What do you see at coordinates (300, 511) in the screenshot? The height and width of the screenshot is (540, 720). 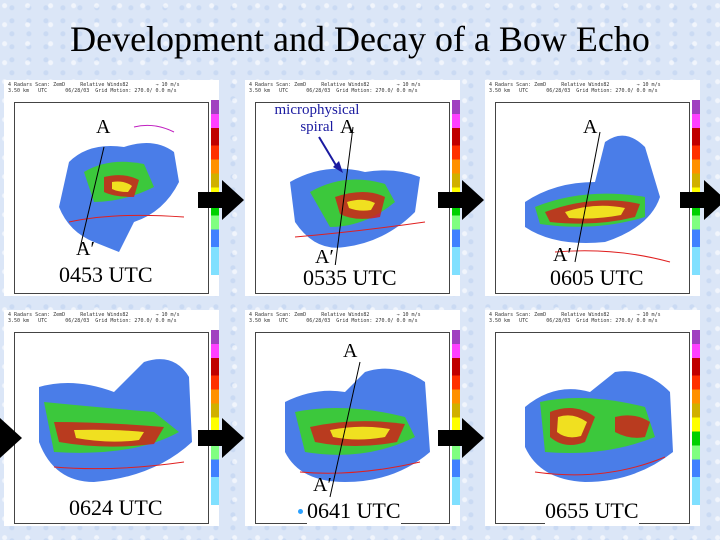 I see `location-dot-icon` at bounding box center [300, 511].